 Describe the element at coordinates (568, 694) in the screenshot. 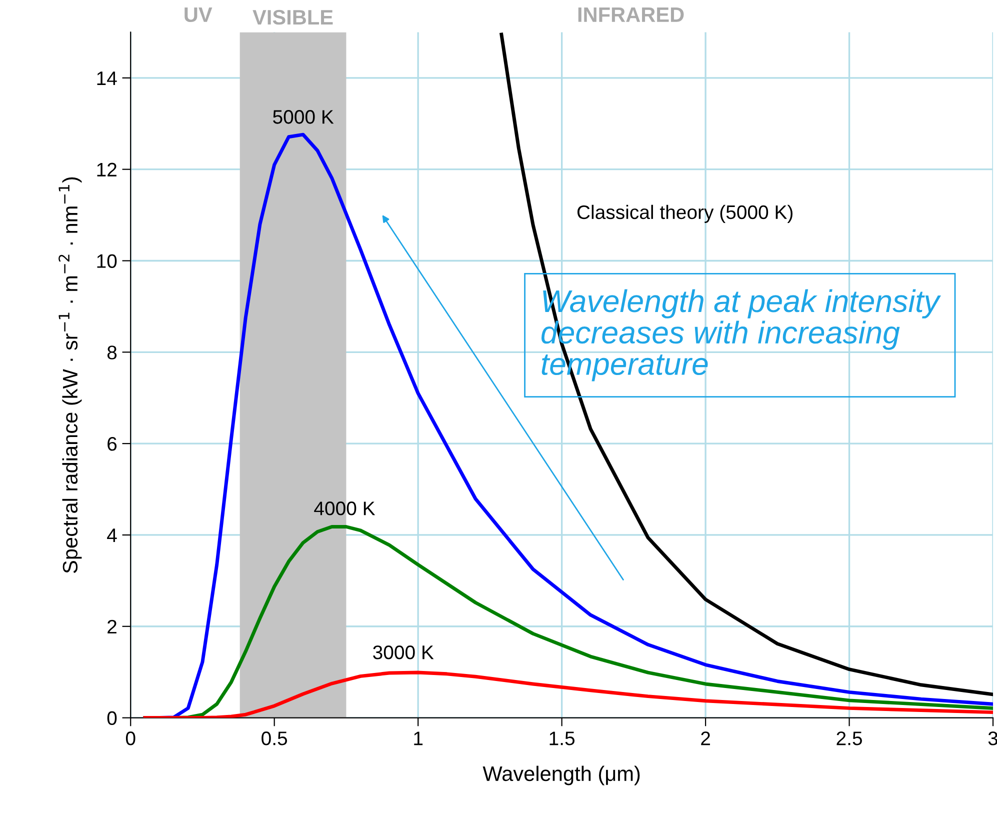

I see `line-series` at that location.